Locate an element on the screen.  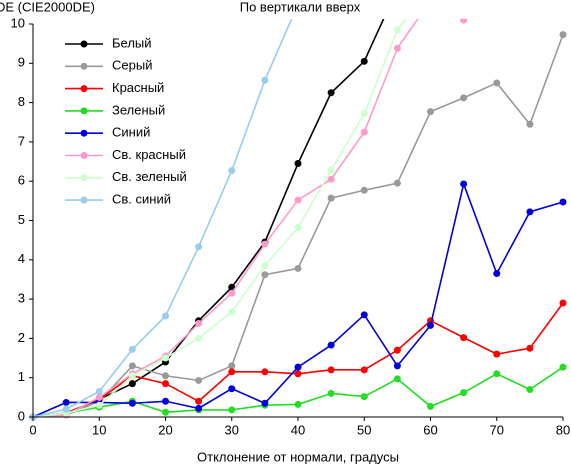
y-tick-label: 1 is located at coordinates (21, 376).